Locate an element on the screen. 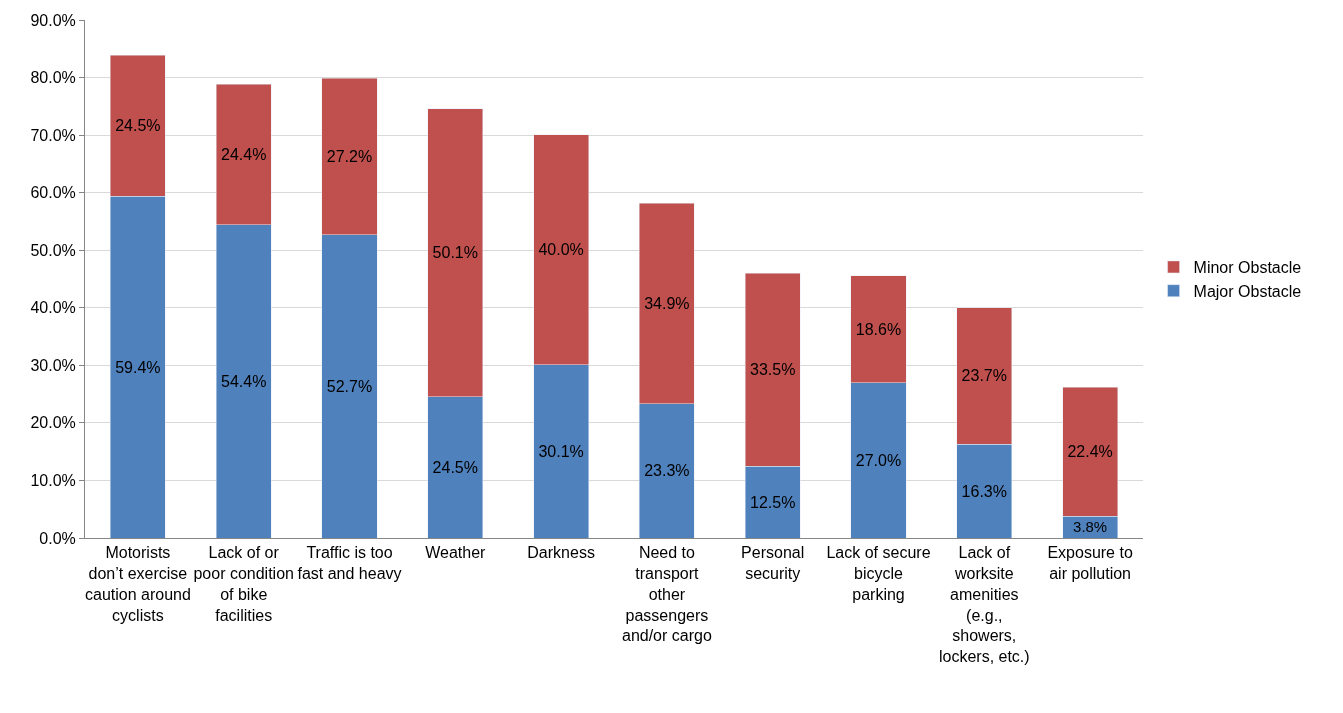 This screenshot has height=713, width=1343. x-tick-label: Personal security is located at coordinates (773, 563).